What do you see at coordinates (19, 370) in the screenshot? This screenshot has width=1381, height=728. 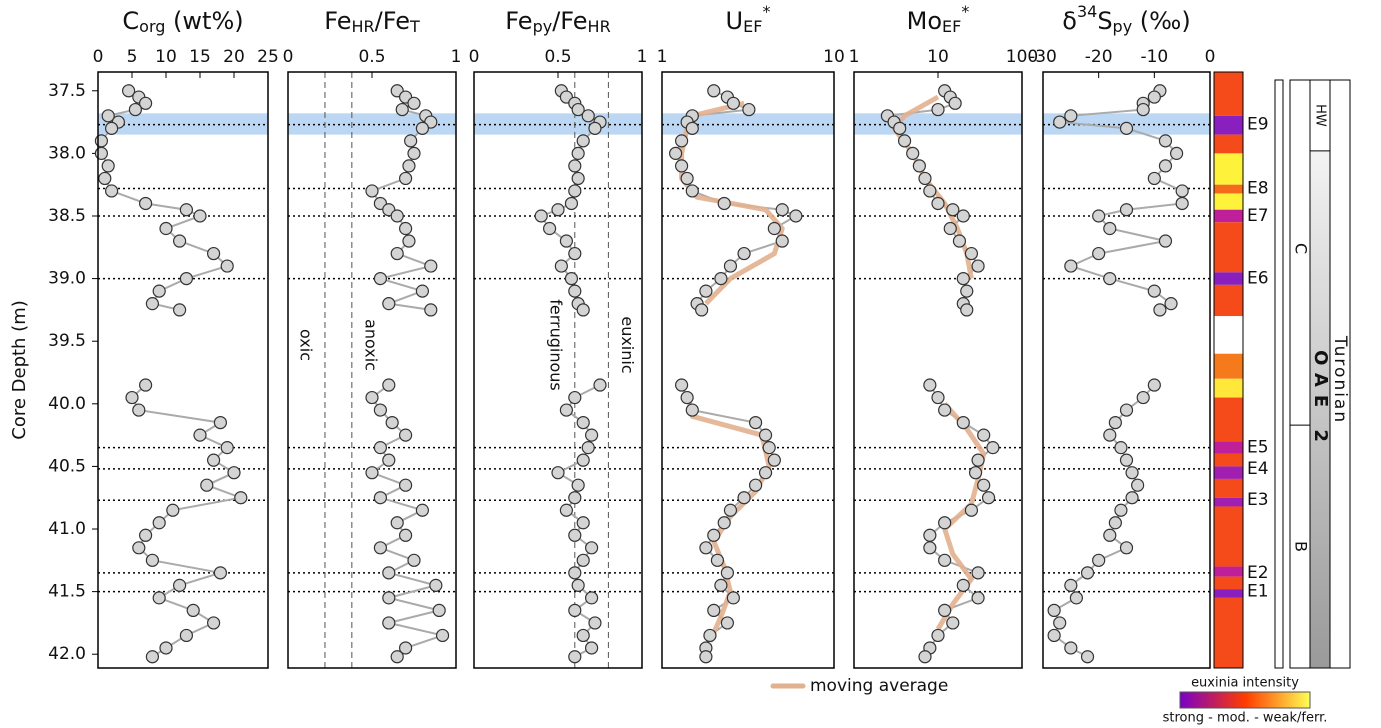 I see `y-axis-label: Core Depth (m)` at bounding box center [19, 370].